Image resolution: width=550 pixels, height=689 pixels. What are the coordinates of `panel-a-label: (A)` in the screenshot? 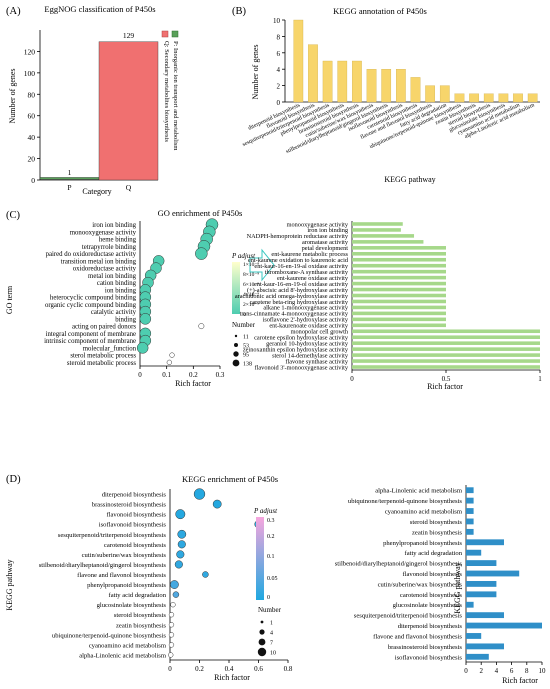 It's located at (13, 11).